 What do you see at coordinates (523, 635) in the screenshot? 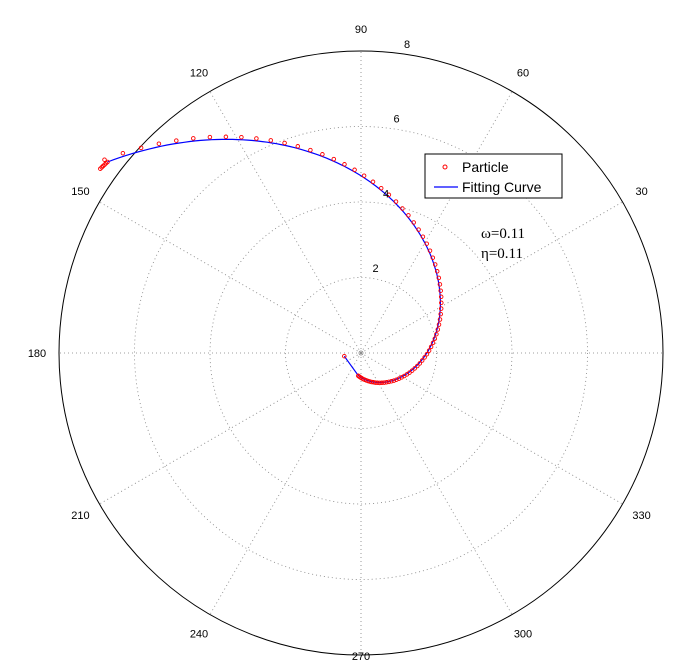
I see `angle-label-300: 300` at bounding box center [523, 635].